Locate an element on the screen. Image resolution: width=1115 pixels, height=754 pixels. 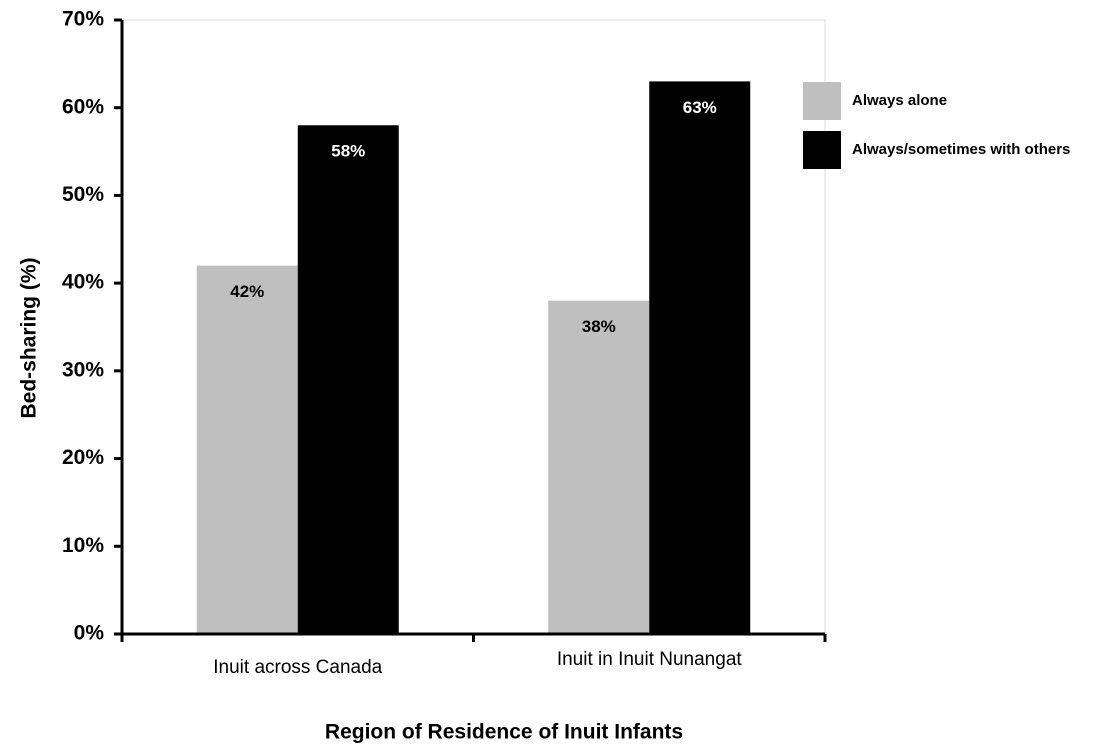
x-tick-label: Inuit in Inuit Nunangat is located at coordinates (650, 659).